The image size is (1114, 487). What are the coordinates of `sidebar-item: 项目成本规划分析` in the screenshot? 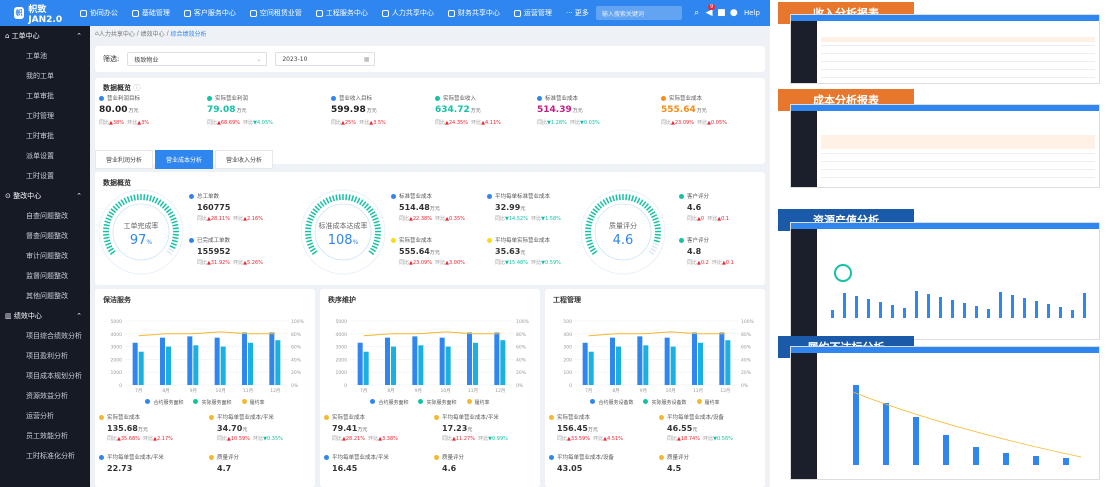 It's located at (54, 376).